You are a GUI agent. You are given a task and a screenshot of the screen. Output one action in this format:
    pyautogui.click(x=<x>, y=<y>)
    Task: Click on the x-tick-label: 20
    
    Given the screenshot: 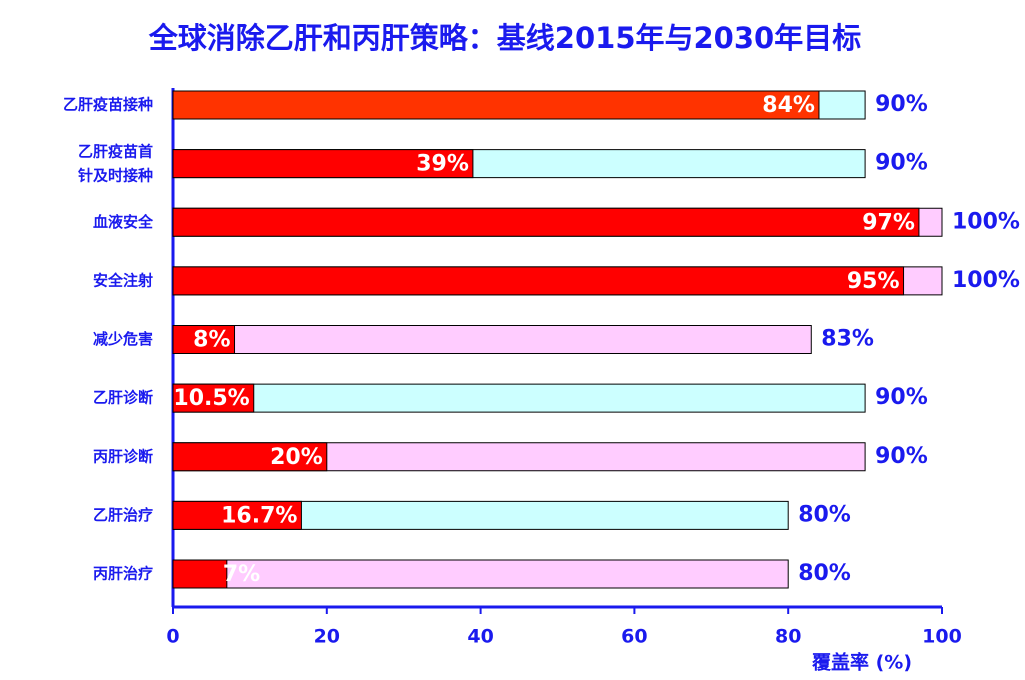 What is the action you would take?
    pyautogui.click(x=327, y=637)
    